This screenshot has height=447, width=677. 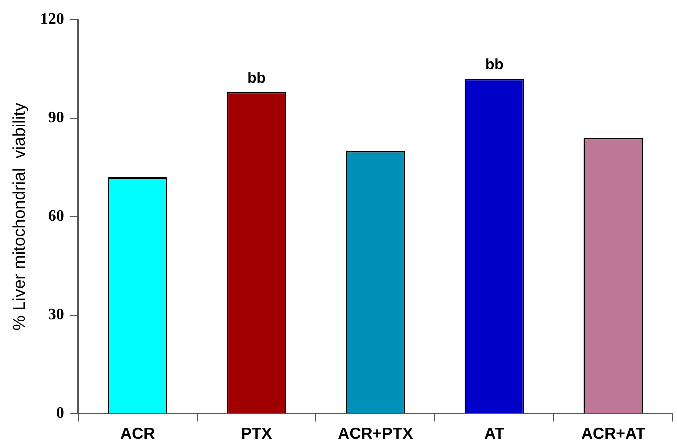 What do you see at coordinates (56, 217) in the screenshot?
I see `y-tick-label: 60` at bounding box center [56, 217].